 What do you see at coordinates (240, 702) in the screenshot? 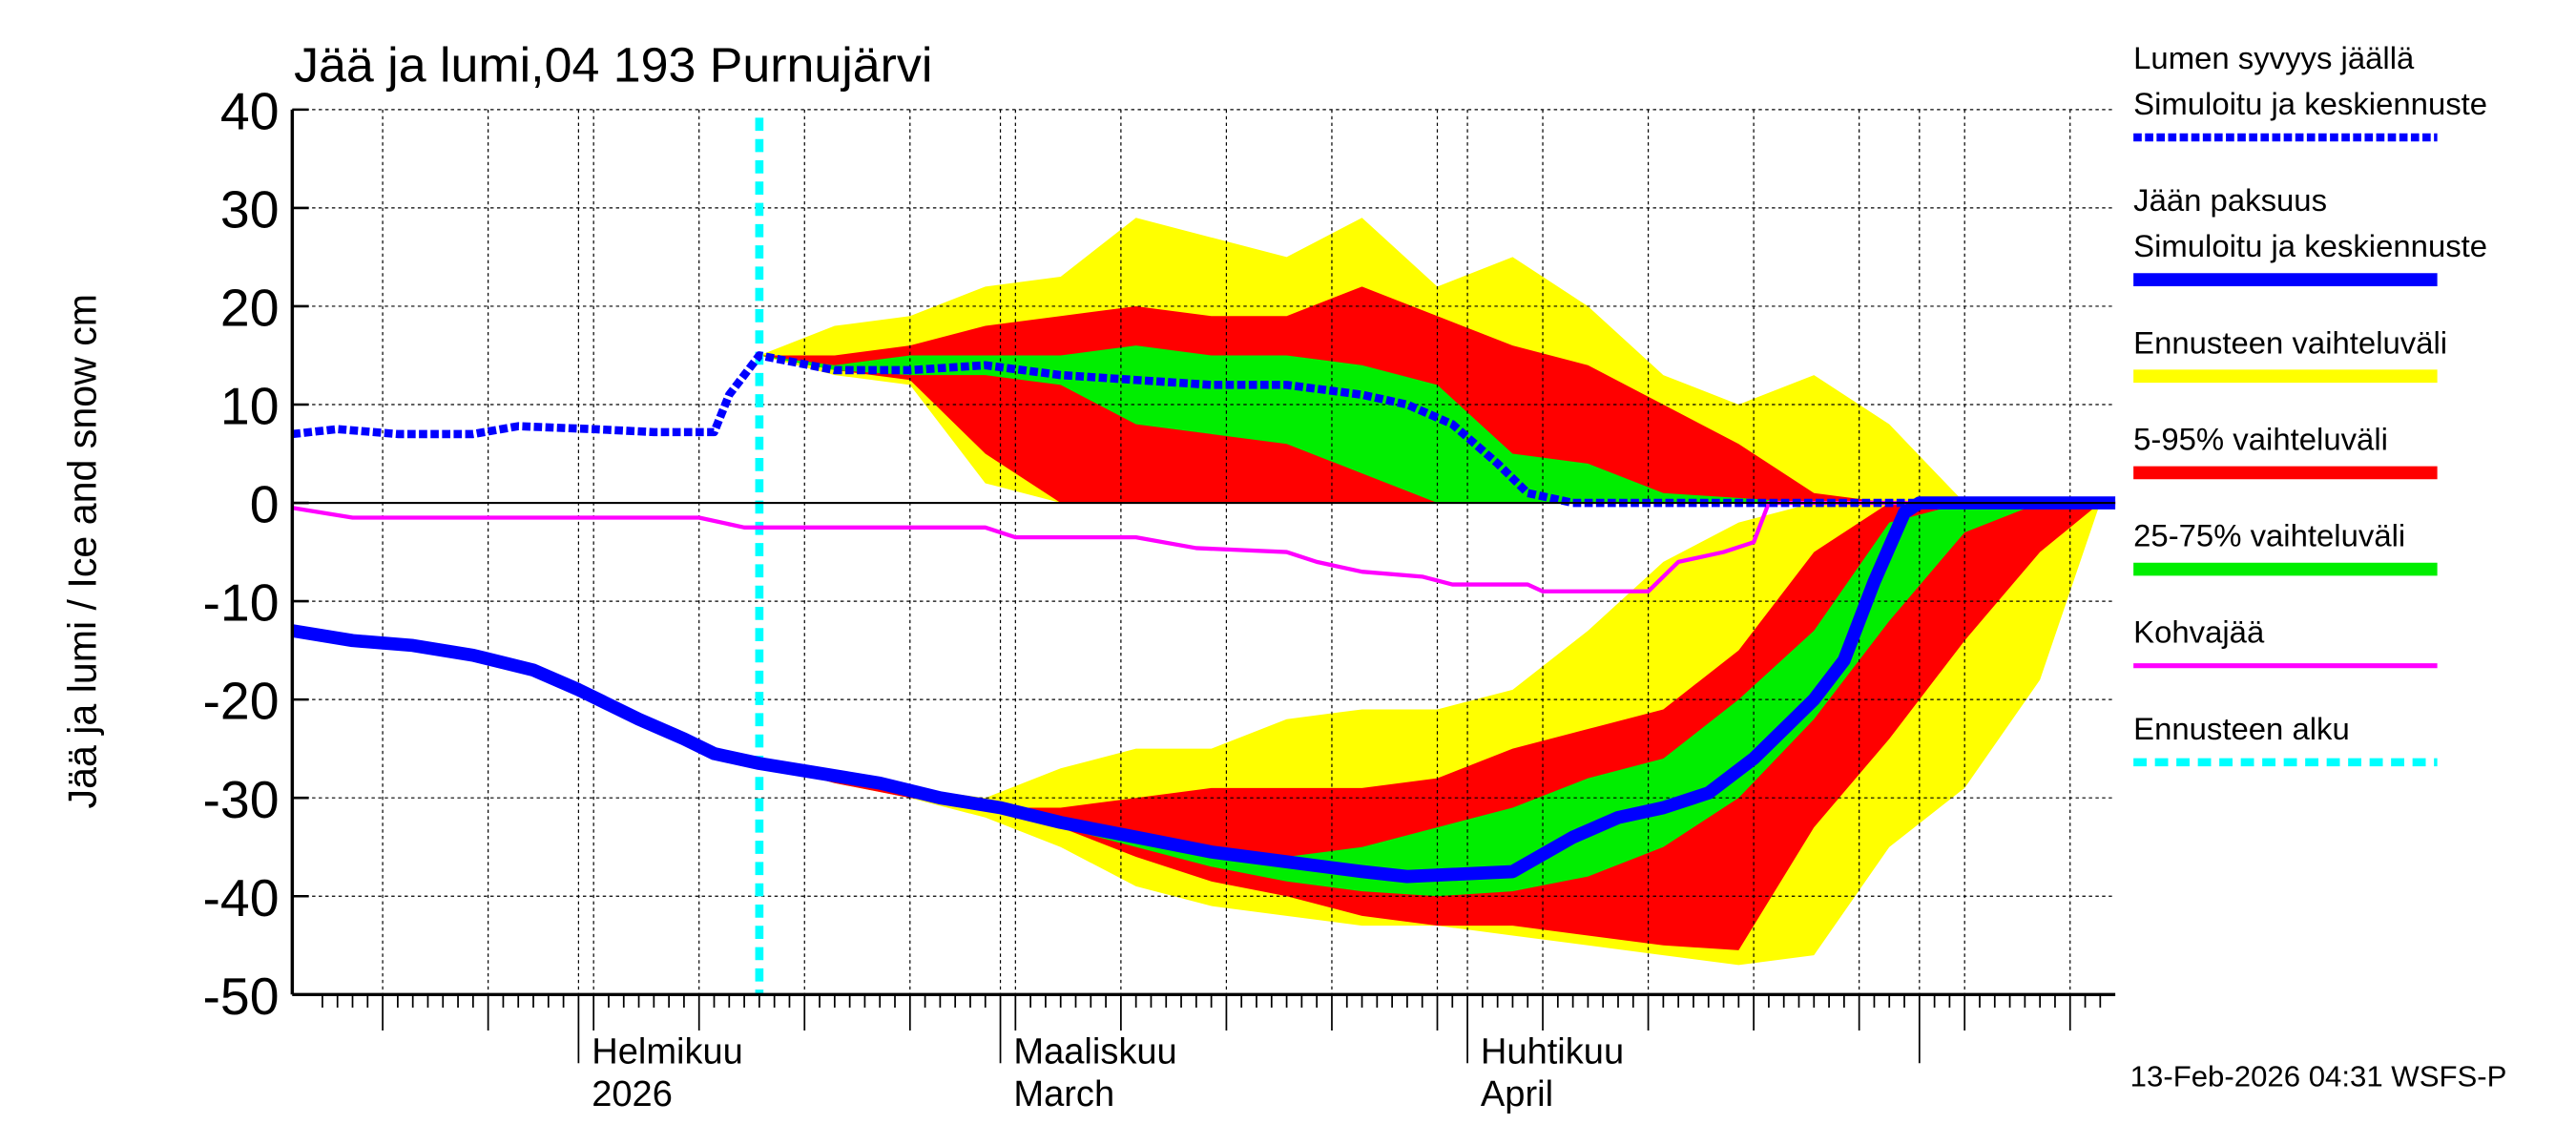
I see `y-tick-label: -20` at bounding box center [240, 702].